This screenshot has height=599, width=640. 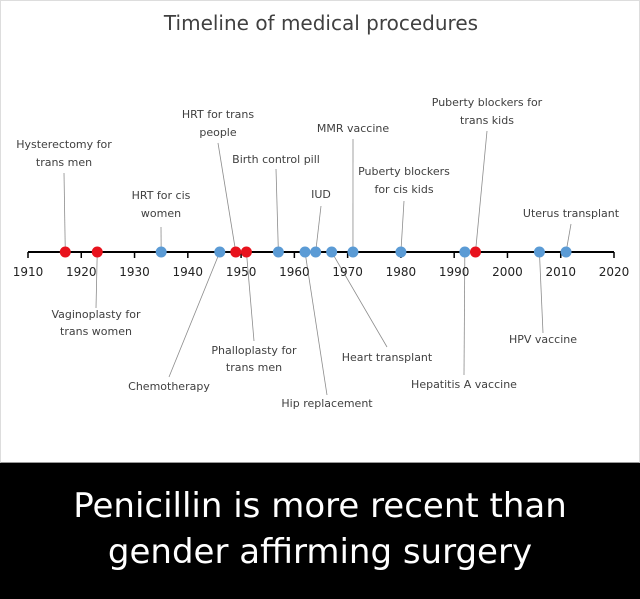 I want to click on event-label: Puberty blockers, so click(x=404, y=171).